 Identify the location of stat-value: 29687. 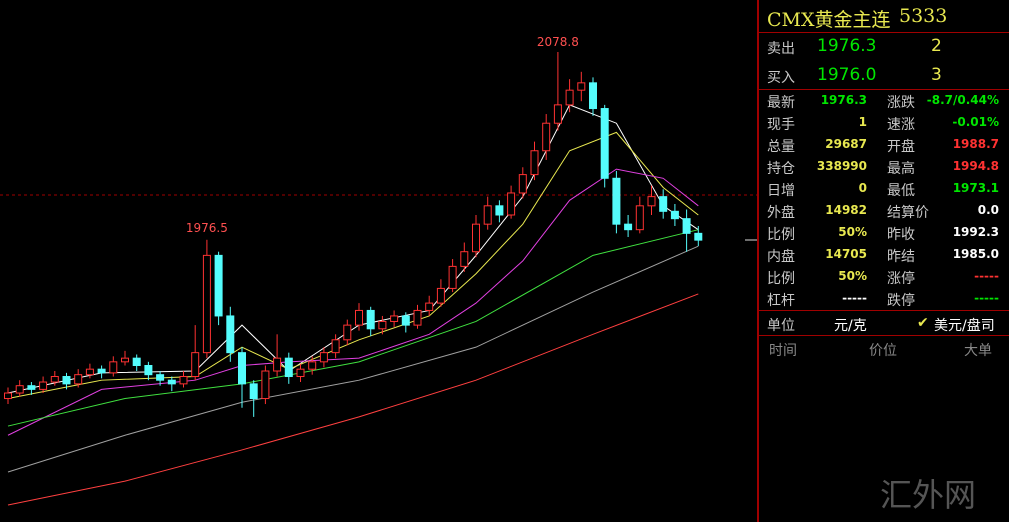
(846, 144).